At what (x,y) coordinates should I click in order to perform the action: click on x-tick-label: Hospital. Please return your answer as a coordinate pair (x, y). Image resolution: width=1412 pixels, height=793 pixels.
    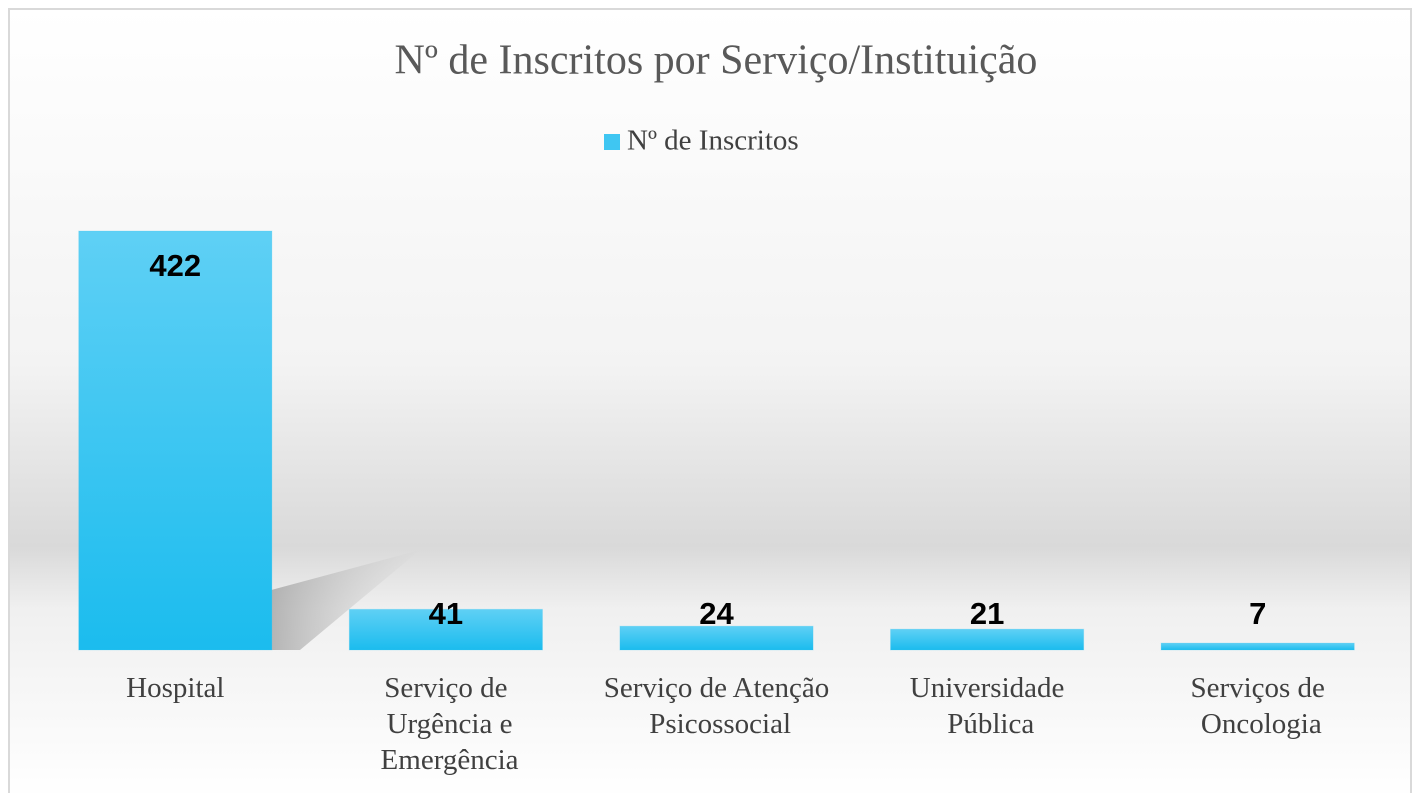
    Looking at the image, I should click on (175, 688).